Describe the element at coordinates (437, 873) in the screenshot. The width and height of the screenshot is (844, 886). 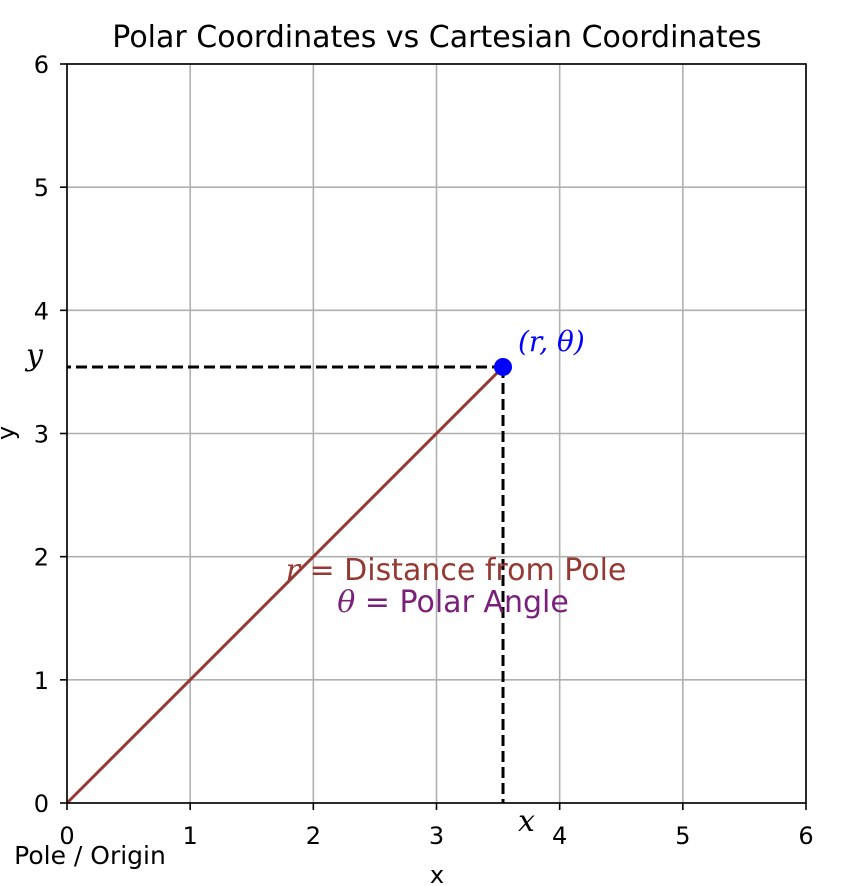
I see `x-axis-label: x` at that location.